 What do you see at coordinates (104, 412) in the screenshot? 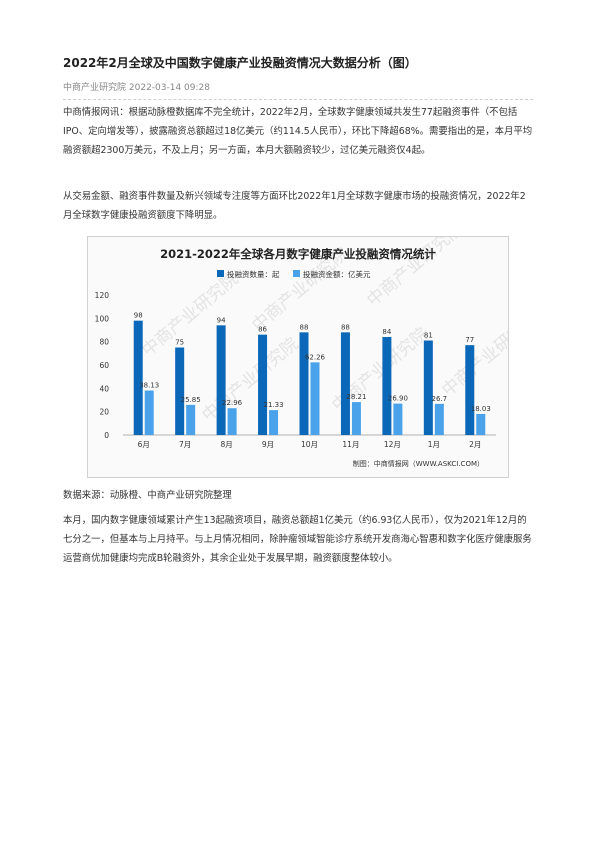
I see `y-tick-label: 20` at bounding box center [104, 412].